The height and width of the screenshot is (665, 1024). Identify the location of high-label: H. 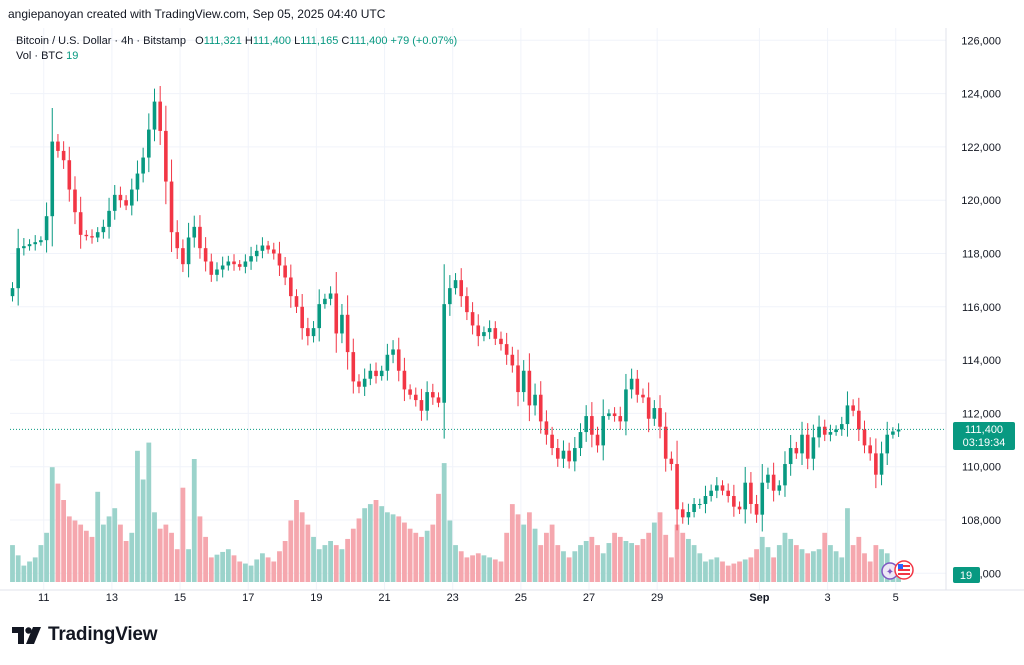
(248, 41).